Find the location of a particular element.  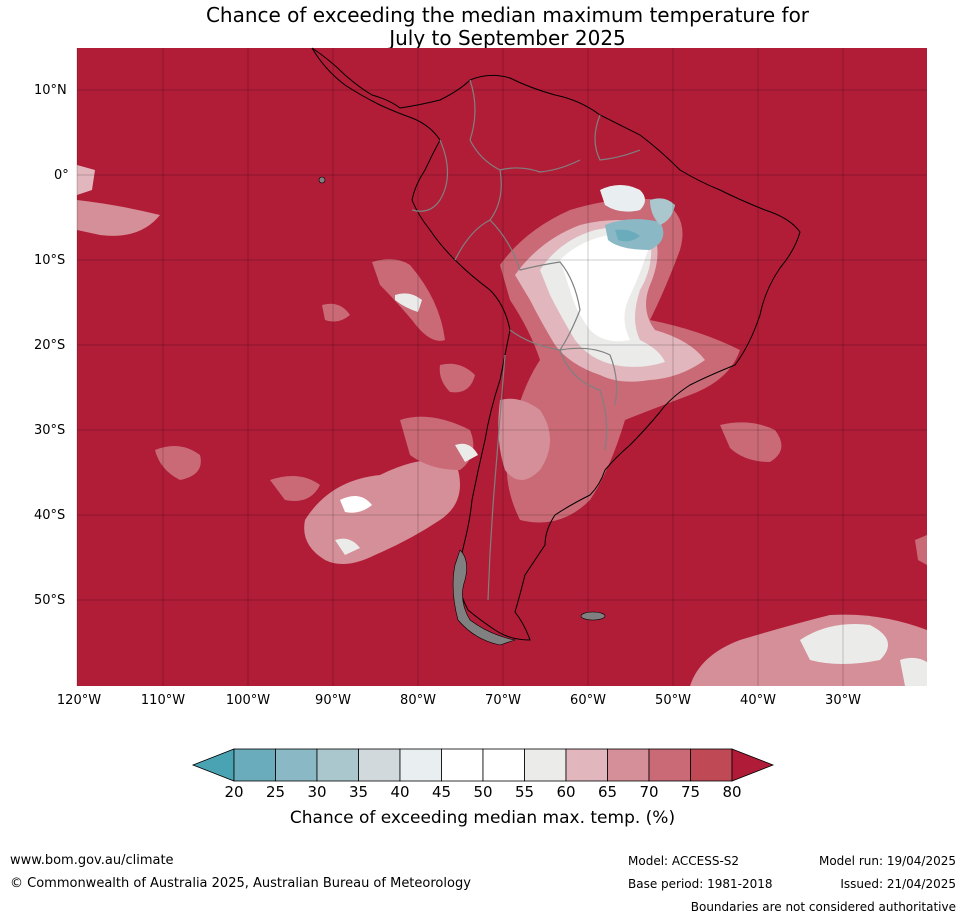

lat-label-10n: 10°N is located at coordinates (50, 90).